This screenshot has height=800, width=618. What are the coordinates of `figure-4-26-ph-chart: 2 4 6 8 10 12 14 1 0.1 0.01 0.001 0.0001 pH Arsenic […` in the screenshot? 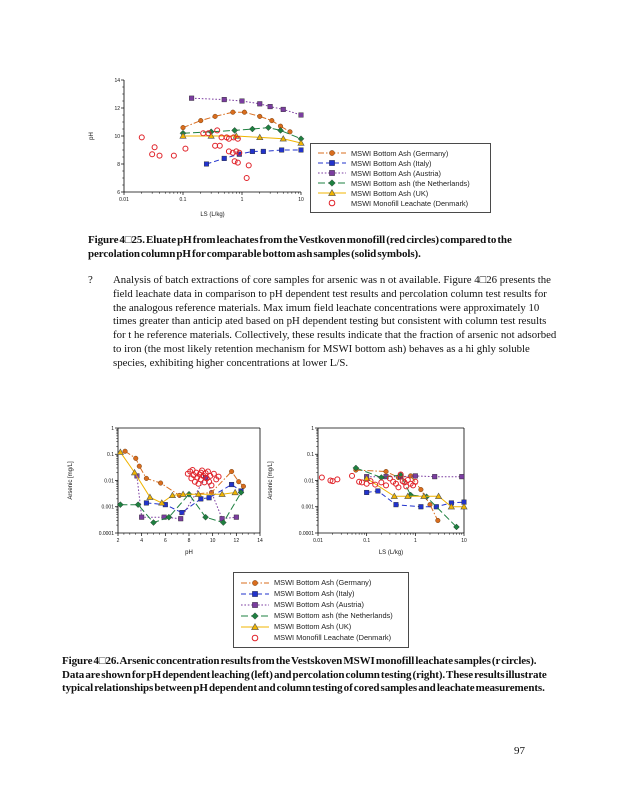 It's located at (165, 491).